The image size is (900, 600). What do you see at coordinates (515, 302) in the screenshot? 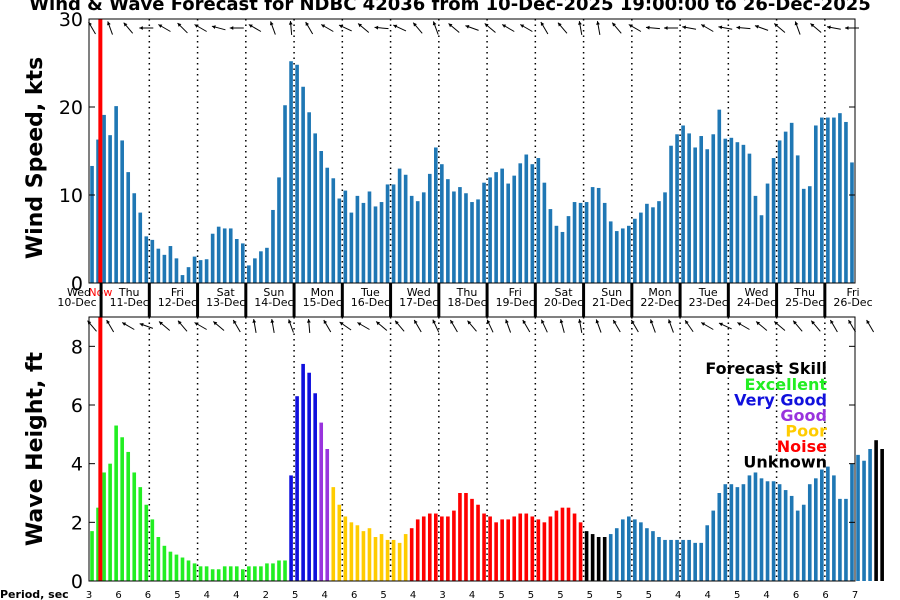
I see `day-date-label: 19-Dec` at bounding box center [515, 302].